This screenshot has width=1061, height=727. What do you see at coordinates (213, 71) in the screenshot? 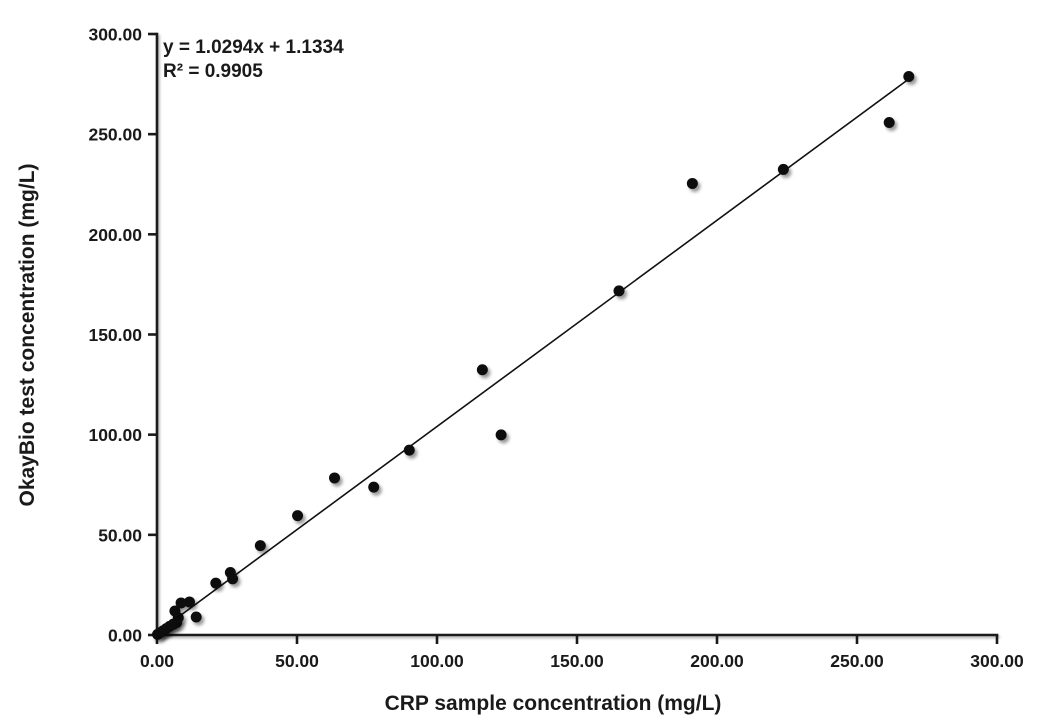
I see `r-squared-label: R² = 0.9905` at bounding box center [213, 71].